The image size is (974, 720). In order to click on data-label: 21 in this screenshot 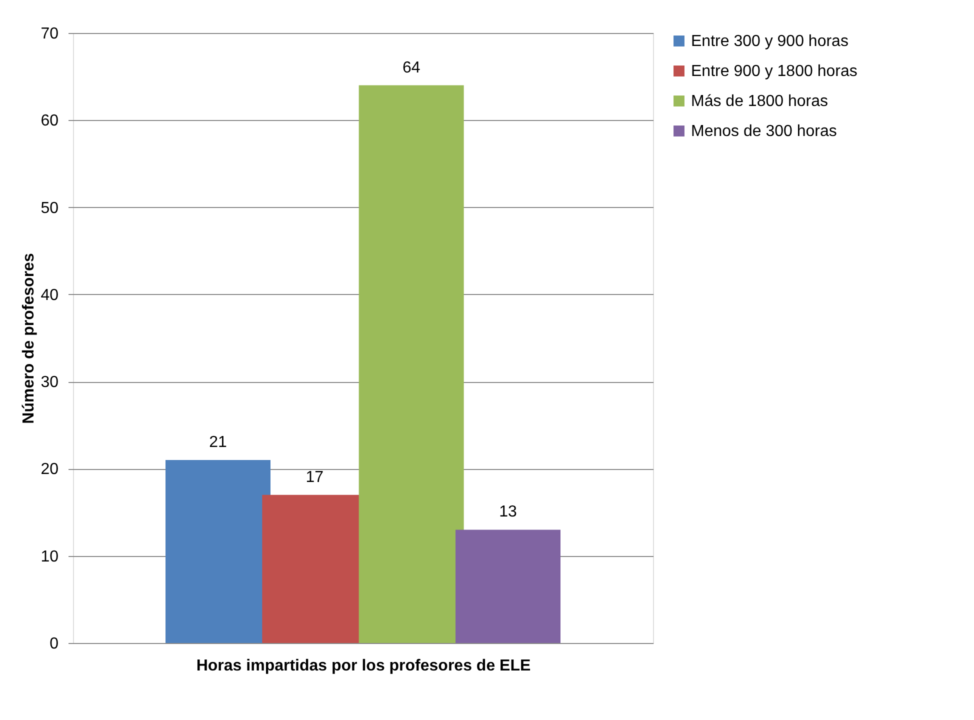, I will do `click(218, 442)`.